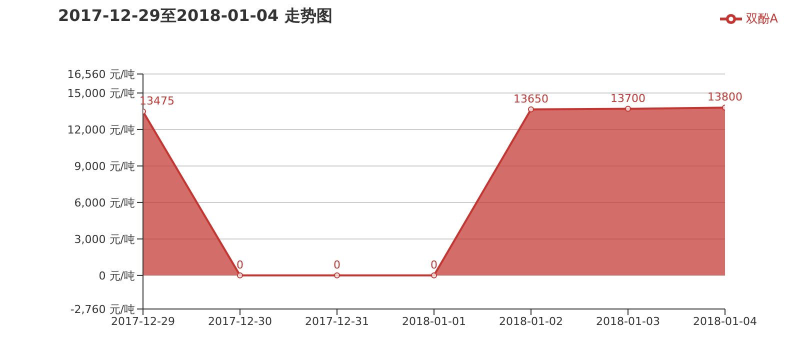 The image size is (798, 337). Describe the element at coordinates (104, 166) in the screenshot. I see `y-tick-label: 9,000 元/吨` at that location.